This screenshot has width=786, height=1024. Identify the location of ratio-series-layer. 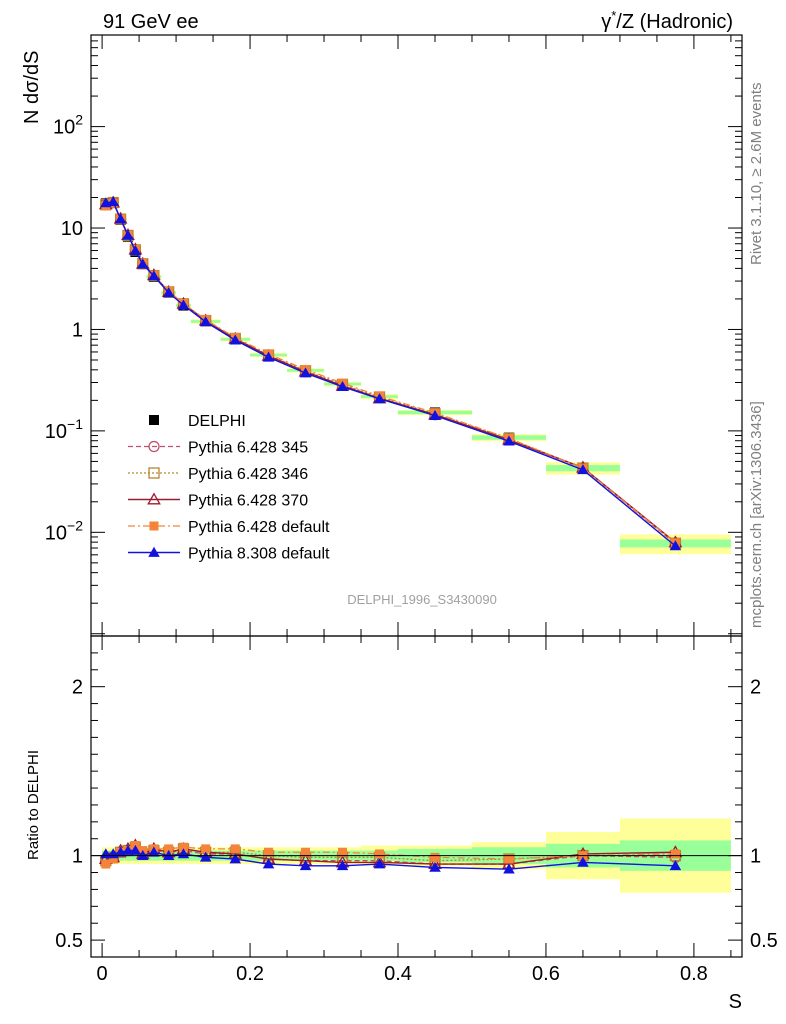
(416, 856).